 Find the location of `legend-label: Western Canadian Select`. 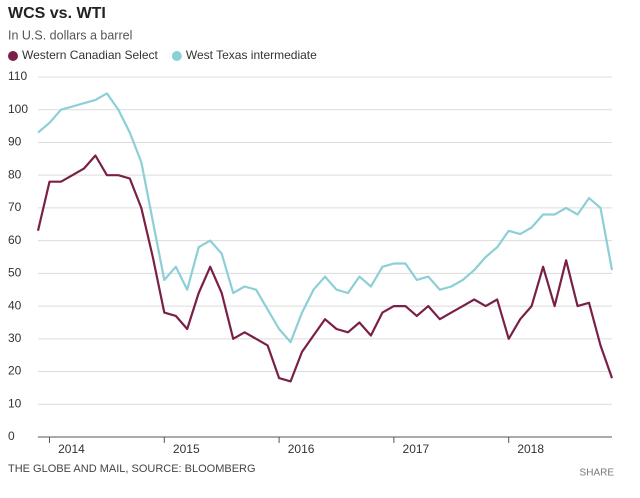

legend-label: Western Canadian Select is located at coordinates (90, 55).